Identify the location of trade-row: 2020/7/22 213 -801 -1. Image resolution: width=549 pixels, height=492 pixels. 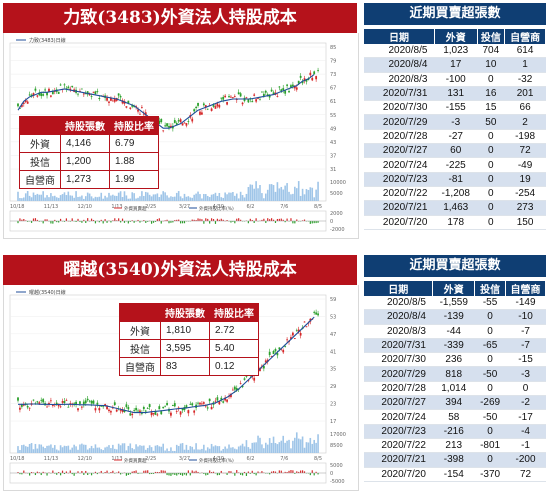
(455, 446).